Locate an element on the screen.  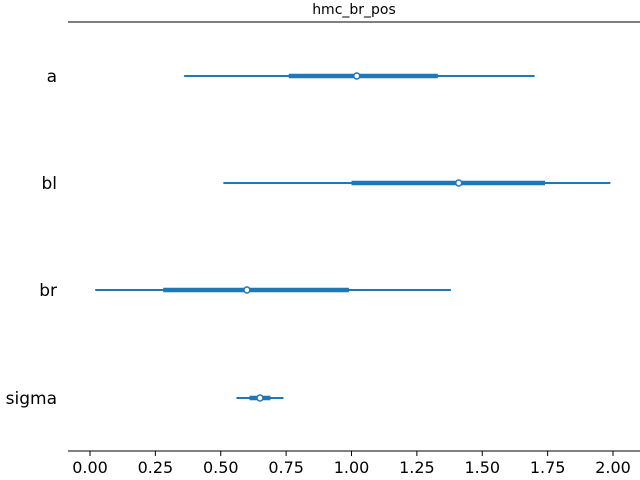
parameter-label: bl is located at coordinates (49, 184).